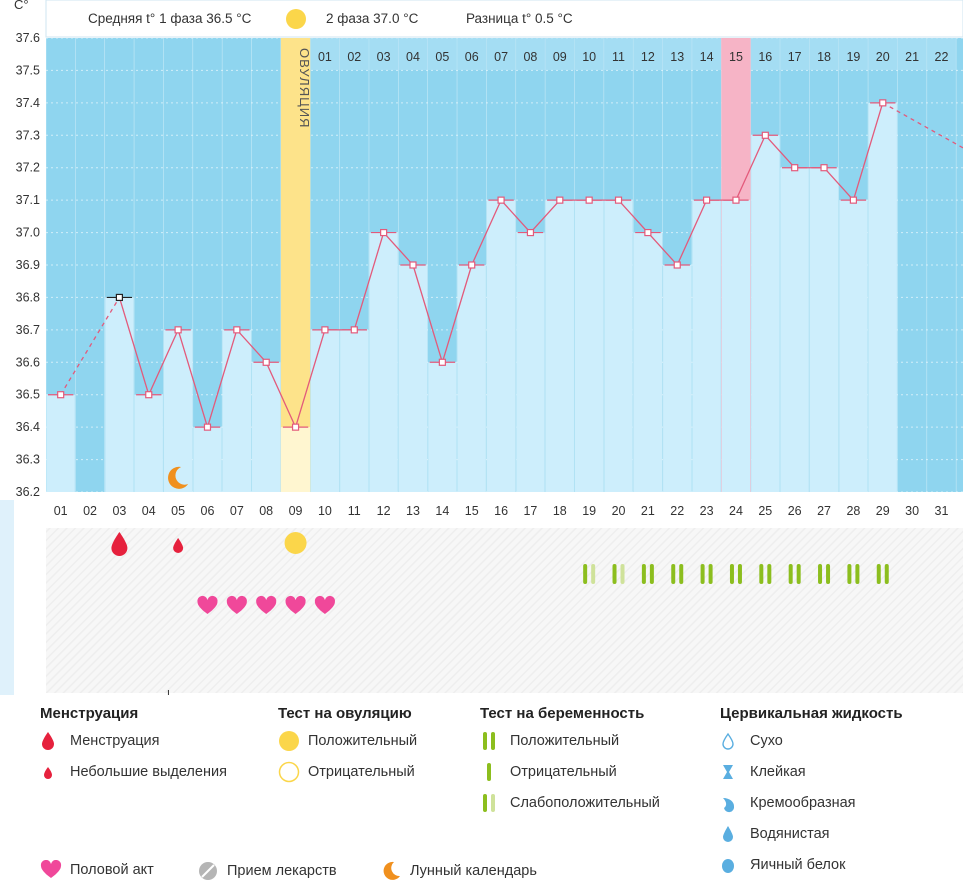 Image resolution: width=963 pixels, height=895 pixels. Describe the element at coordinates (28, 200) in the screenshot. I see `y-tick-label: 37.1` at that location.